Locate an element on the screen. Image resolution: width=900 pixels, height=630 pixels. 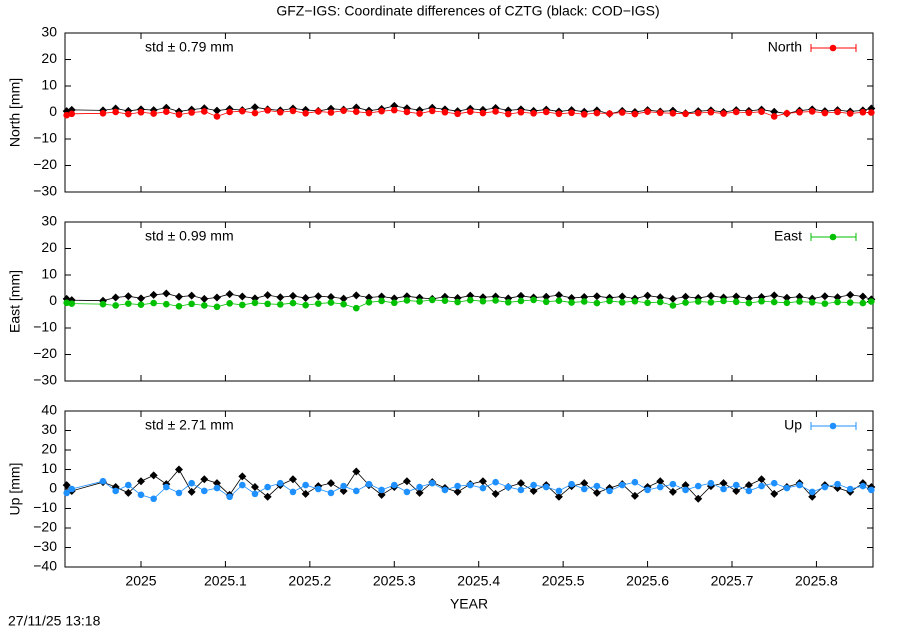
y-tick-label: 0 is located at coordinates (53, 300).